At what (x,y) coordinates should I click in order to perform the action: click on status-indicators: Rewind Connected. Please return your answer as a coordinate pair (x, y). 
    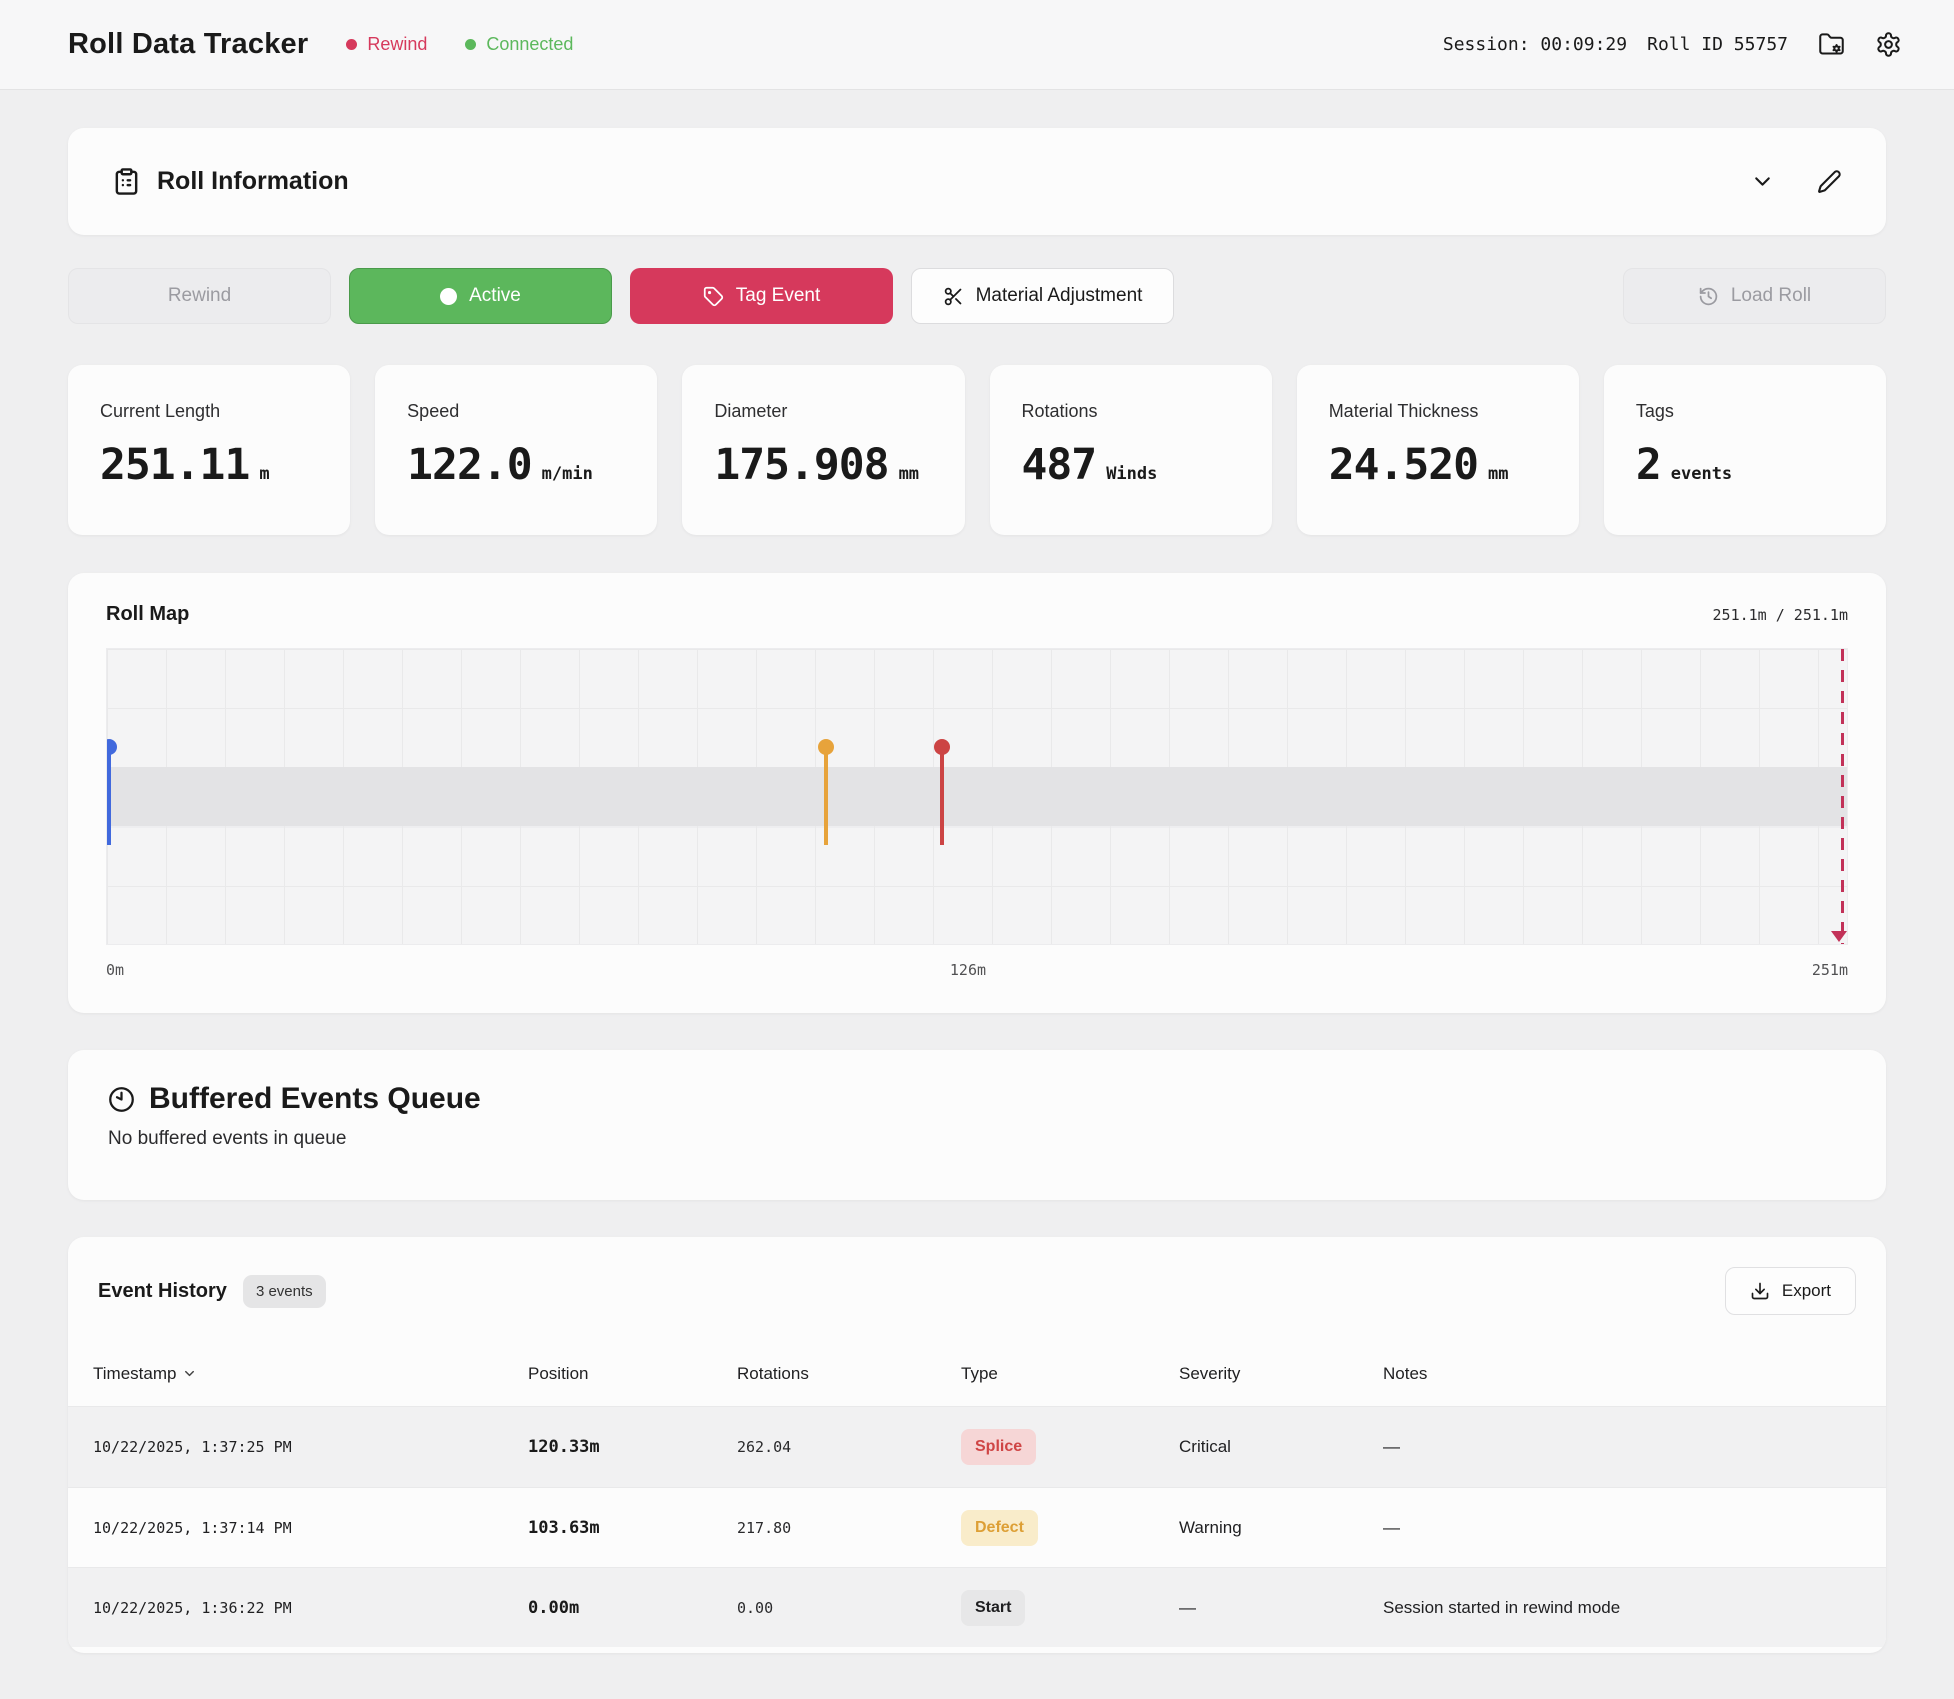
    Looking at the image, I should click on (459, 44).